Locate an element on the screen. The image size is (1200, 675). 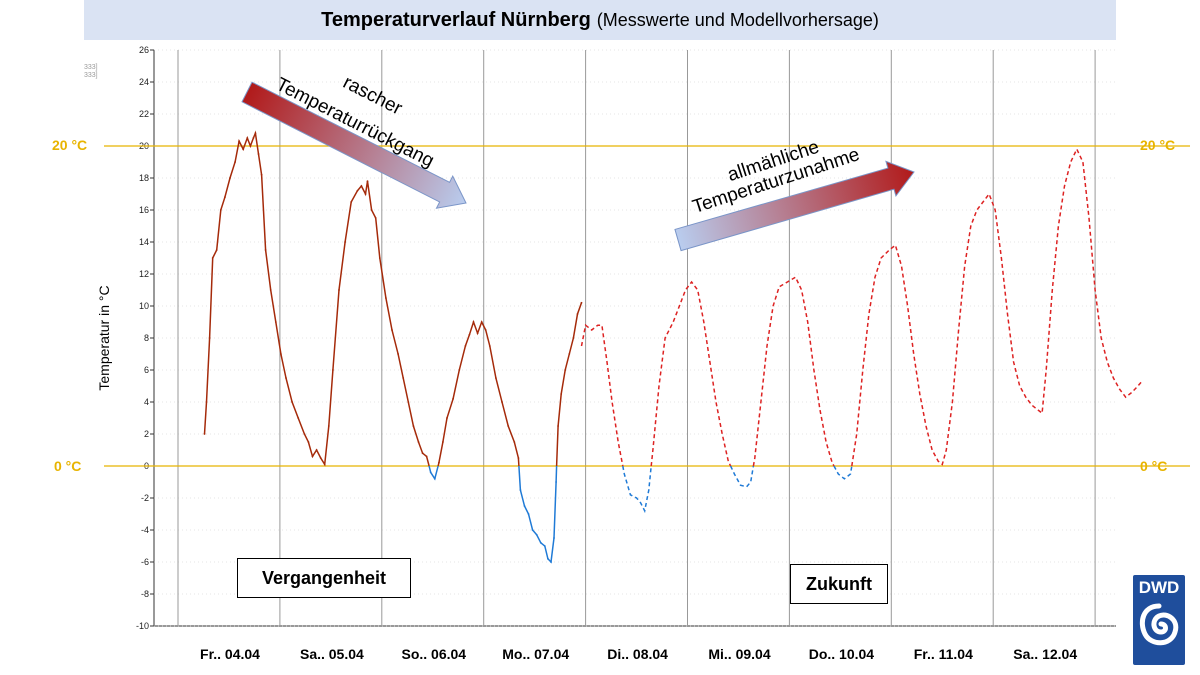
increase-arrow is located at coordinates (794, 206).